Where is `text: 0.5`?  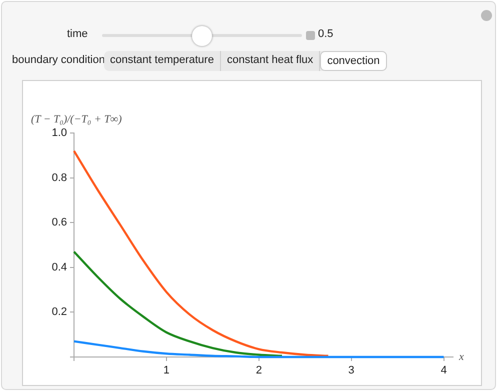 text: 0.5 is located at coordinates (326, 34).